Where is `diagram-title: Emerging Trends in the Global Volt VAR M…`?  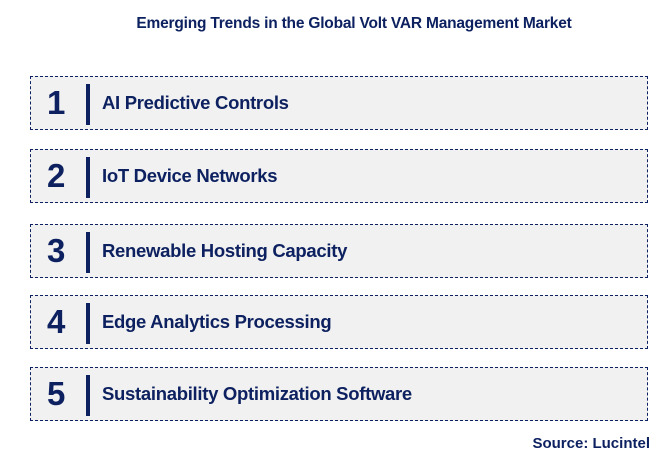
diagram-title: Emerging Trends in the Global Volt VAR M… is located at coordinates (354, 23).